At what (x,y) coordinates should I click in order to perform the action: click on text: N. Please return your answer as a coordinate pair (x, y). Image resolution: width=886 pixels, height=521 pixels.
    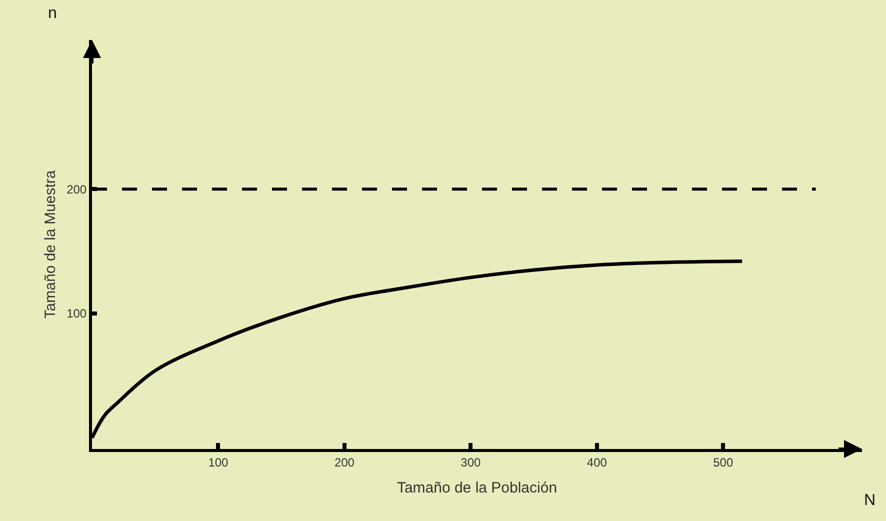
    Looking at the image, I should click on (870, 500).